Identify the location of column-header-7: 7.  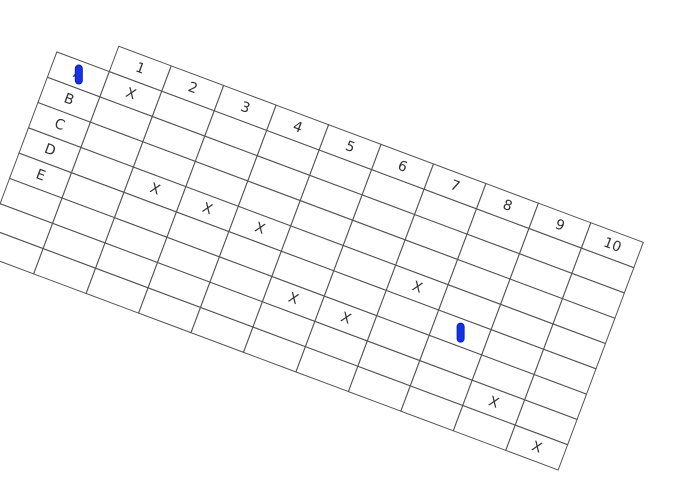
(454, 186).